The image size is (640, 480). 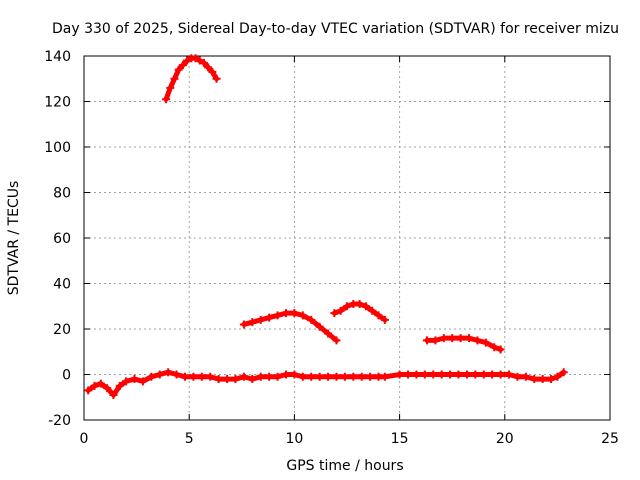 What do you see at coordinates (62, 285) in the screenshot?
I see `y-tick-label: 40` at bounding box center [62, 285].